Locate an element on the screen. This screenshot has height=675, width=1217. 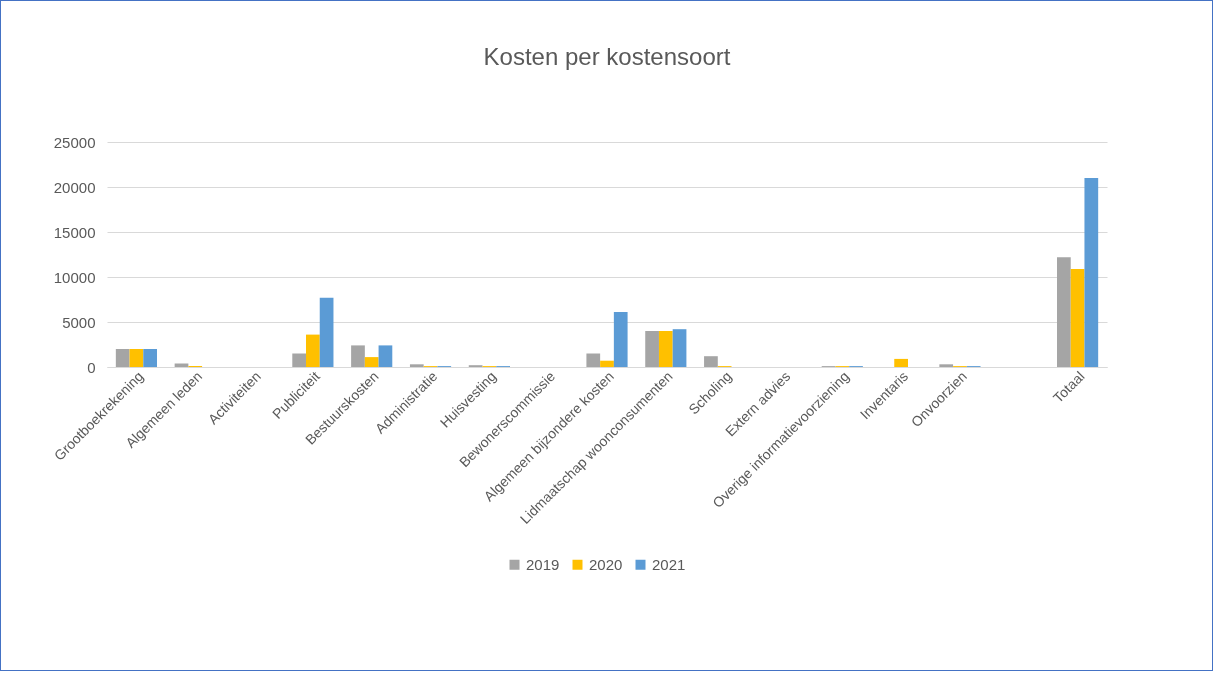
y-tick-label: 25000 is located at coordinates (74, 142).